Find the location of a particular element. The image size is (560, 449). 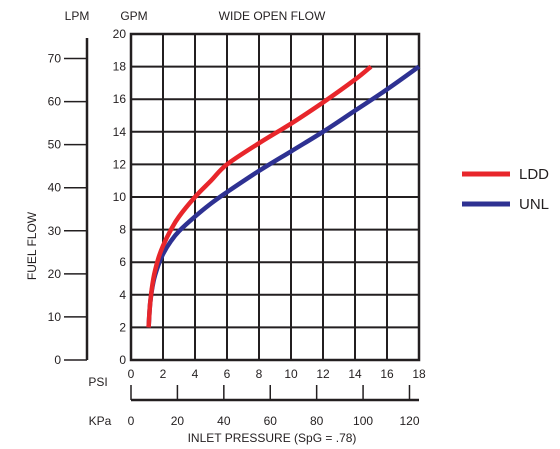

kpa-tick-label: 40 is located at coordinates (224, 421).